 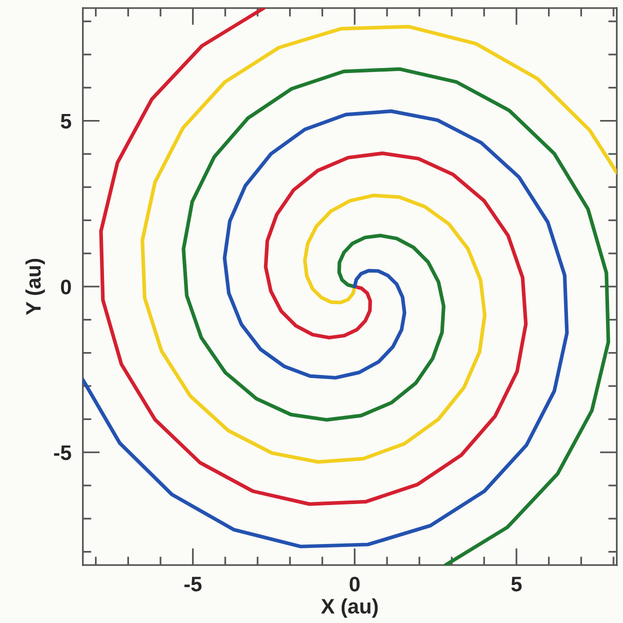 I want to click on x-tick-label: -5, so click(x=193, y=584).